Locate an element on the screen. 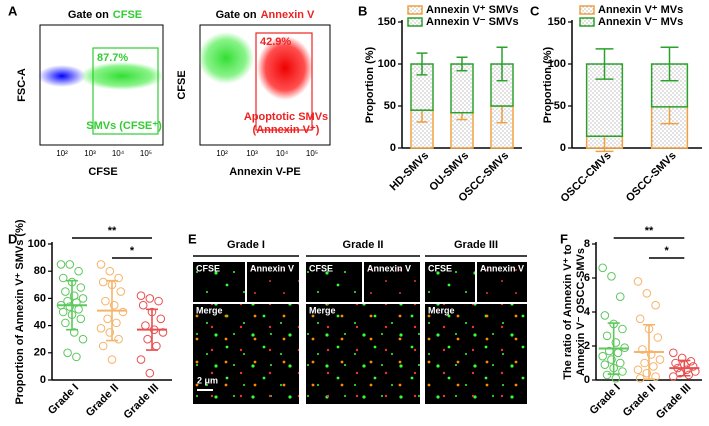  plot-title: Gate on Annexin V is located at coordinates (265, 15).